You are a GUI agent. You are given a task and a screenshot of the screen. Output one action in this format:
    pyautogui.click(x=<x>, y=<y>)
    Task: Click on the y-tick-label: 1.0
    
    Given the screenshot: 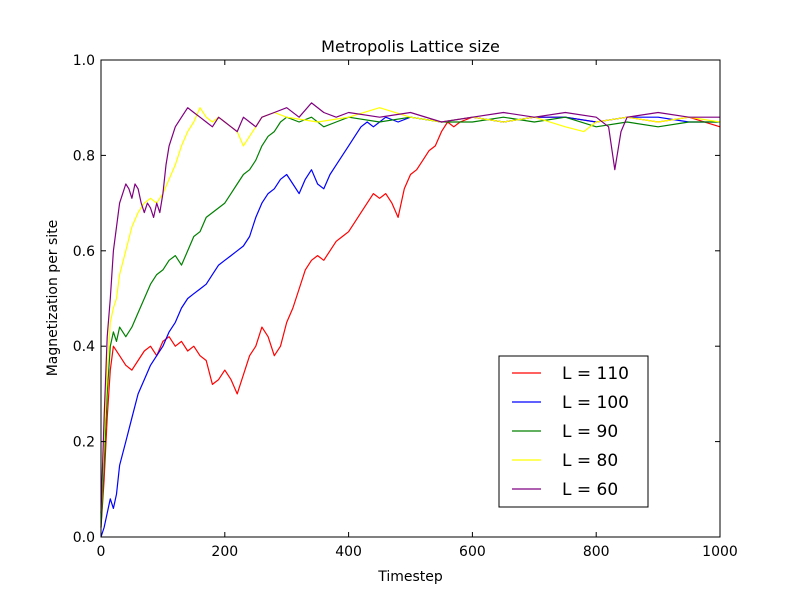 What is the action you would take?
    pyautogui.click(x=84, y=61)
    